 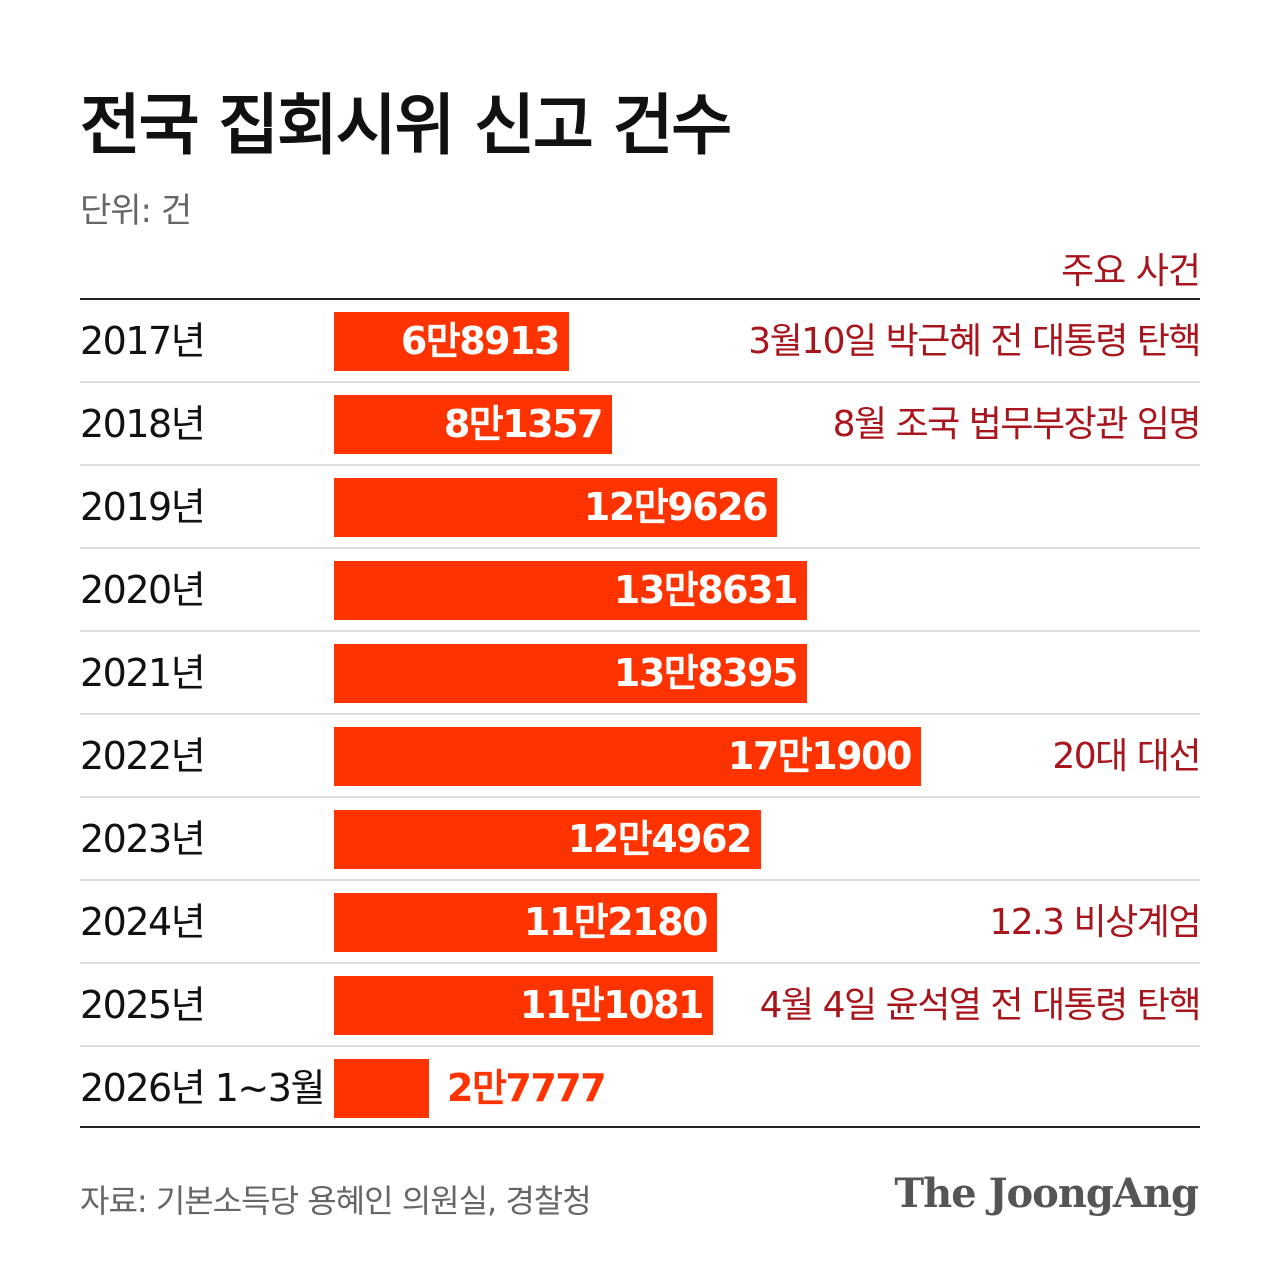 I want to click on chart-row: 2024년 11만2180 12.3 비상계엄, so click(x=640, y=922).